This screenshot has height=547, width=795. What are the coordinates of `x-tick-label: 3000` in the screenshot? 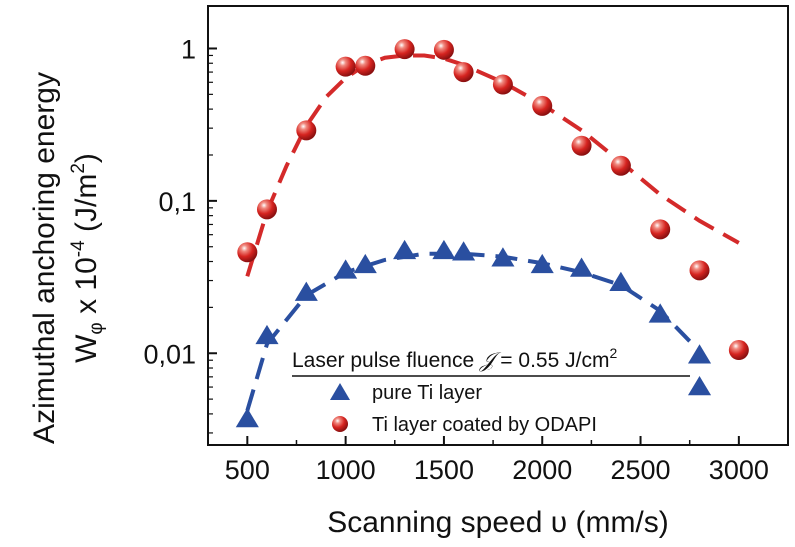 It's located at (739, 470).